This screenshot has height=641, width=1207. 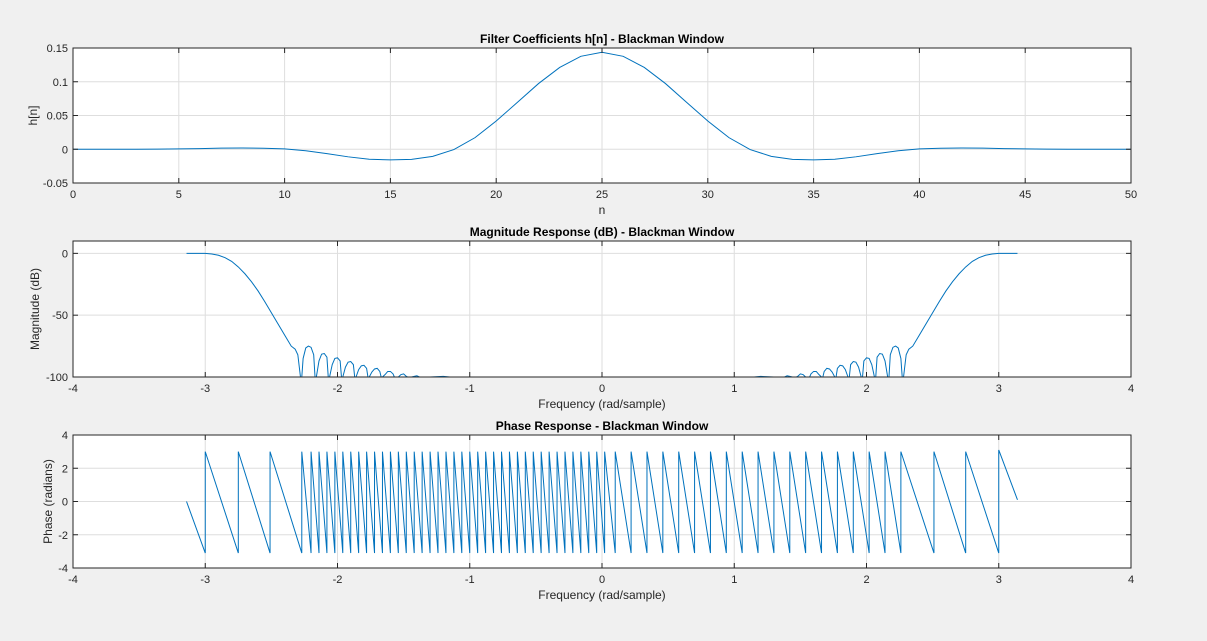 What do you see at coordinates (60, 316) in the screenshot?
I see `y-tick-label: -50` at bounding box center [60, 316].